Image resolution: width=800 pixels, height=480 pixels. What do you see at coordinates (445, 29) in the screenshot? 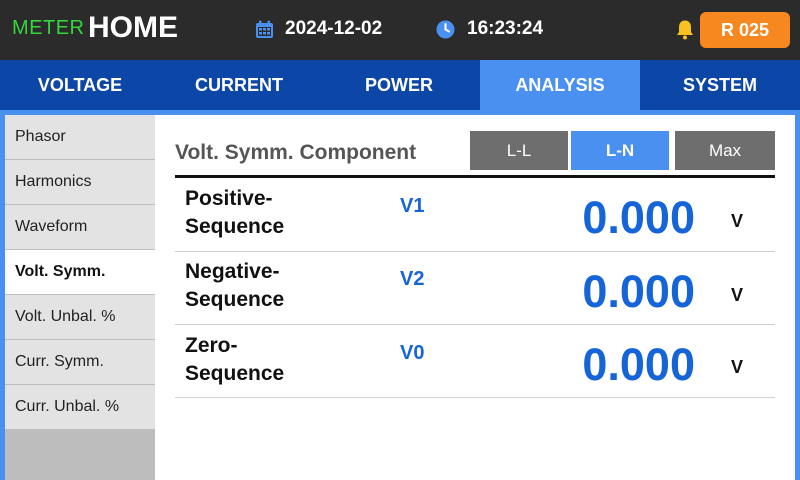
I see `clock-icon` at bounding box center [445, 29].